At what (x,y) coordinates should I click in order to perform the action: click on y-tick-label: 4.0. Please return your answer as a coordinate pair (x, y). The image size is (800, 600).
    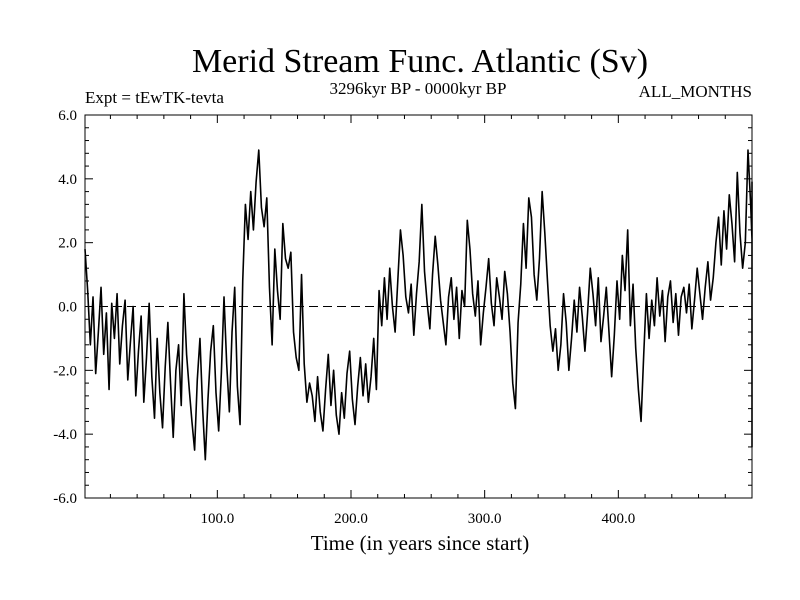
    Looking at the image, I should click on (67, 180).